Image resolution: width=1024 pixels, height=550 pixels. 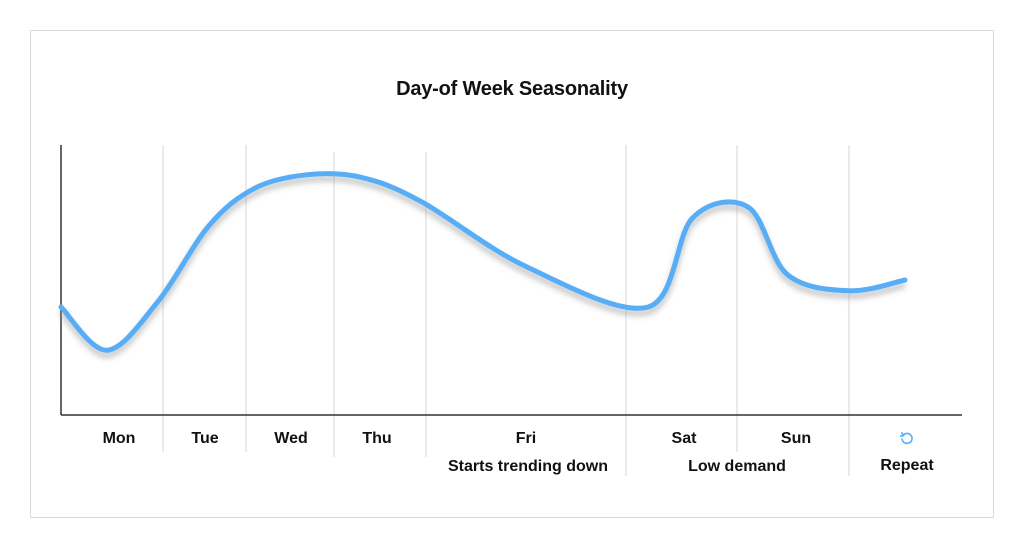 What do you see at coordinates (377, 438) in the screenshot?
I see `x-tick-label-thu: Thu` at bounding box center [377, 438].